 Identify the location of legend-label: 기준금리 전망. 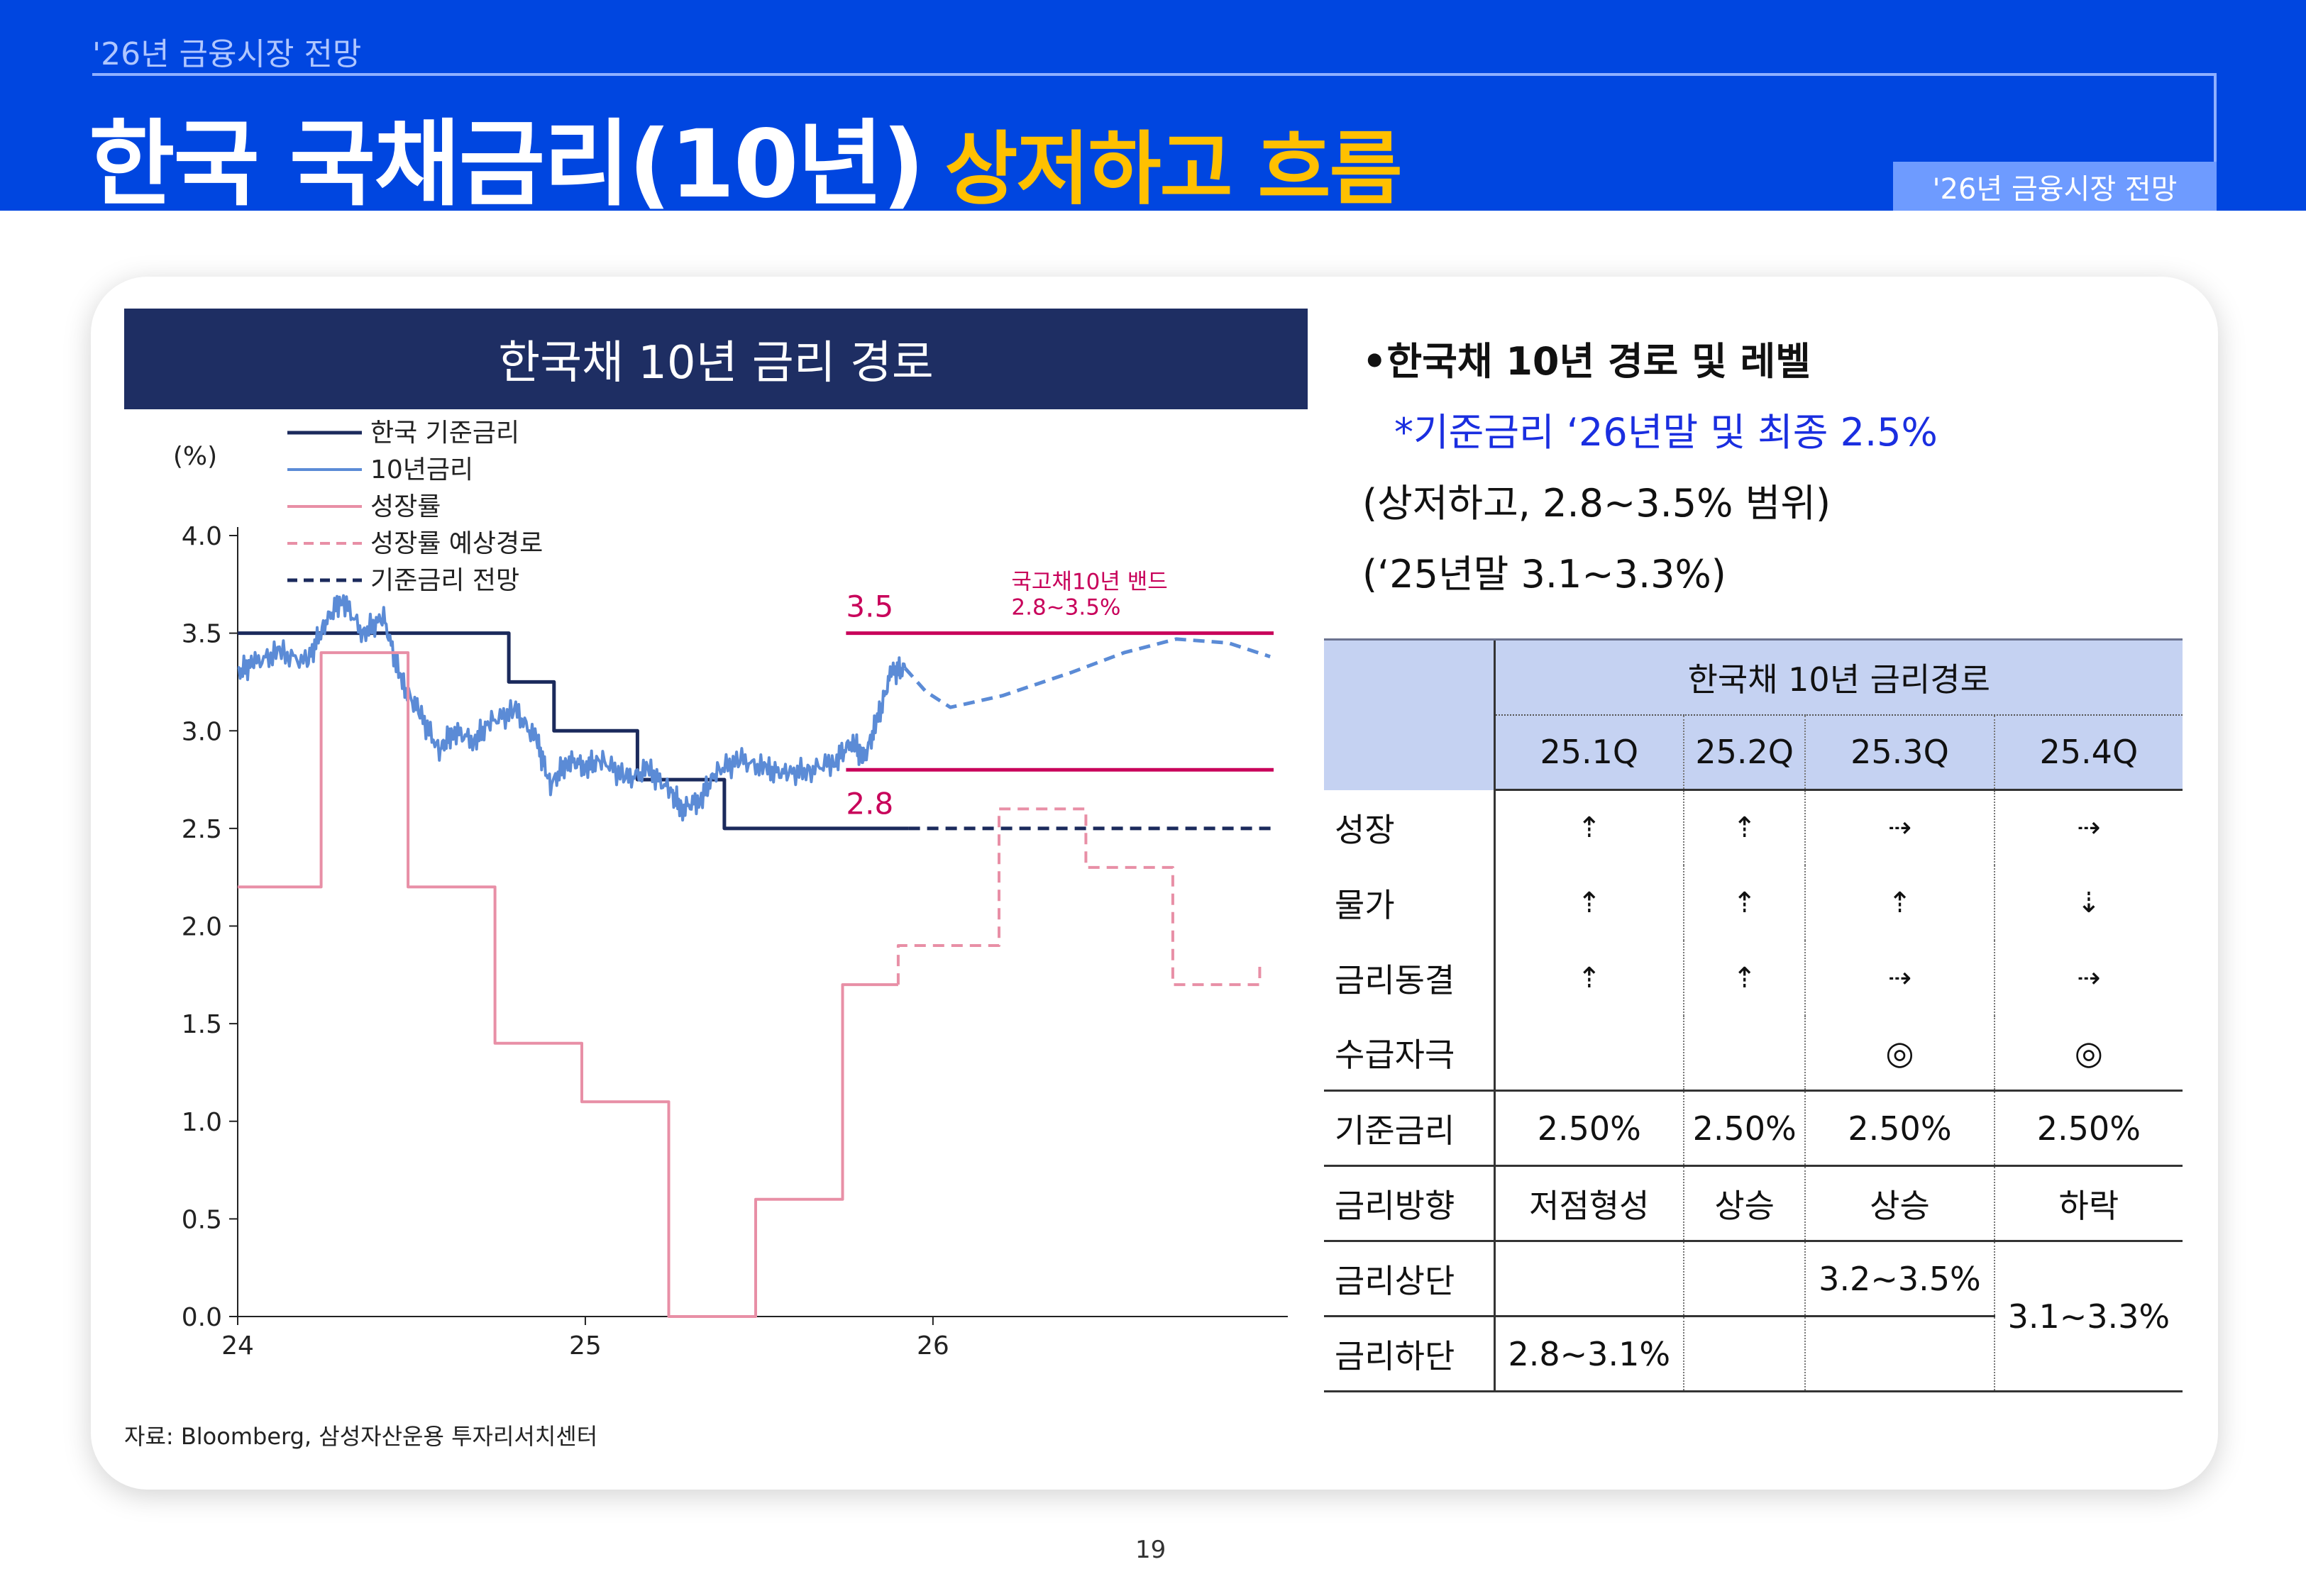
(445, 580).